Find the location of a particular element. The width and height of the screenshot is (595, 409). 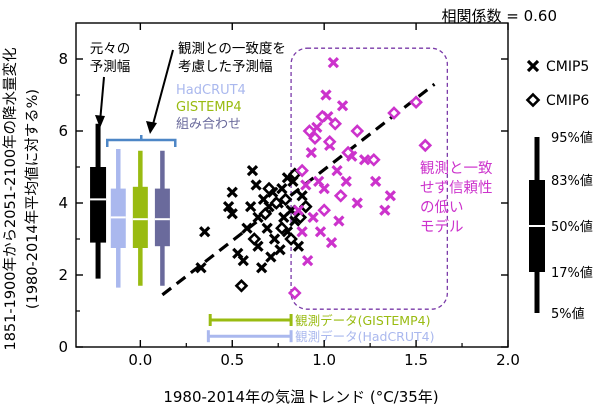

original-range-box is located at coordinates (98, 205).